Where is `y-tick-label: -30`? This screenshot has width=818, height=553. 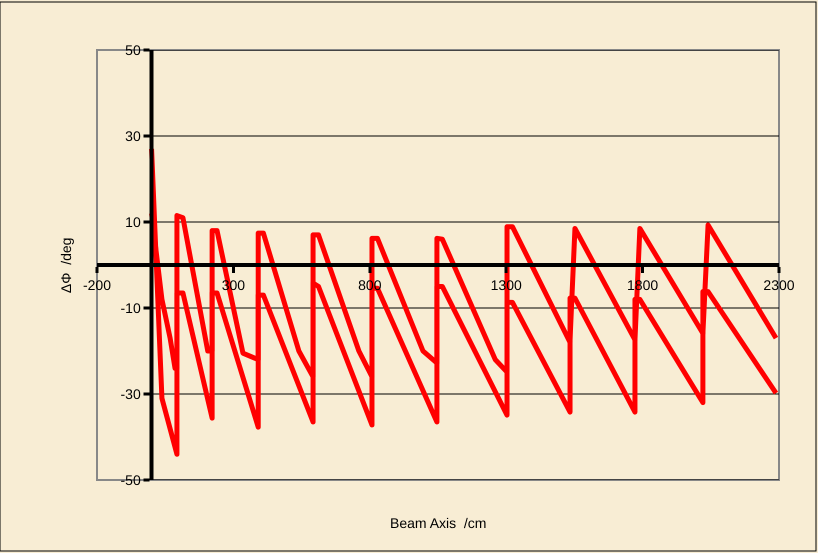 y-tick-label: -30 is located at coordinates (130, 394).